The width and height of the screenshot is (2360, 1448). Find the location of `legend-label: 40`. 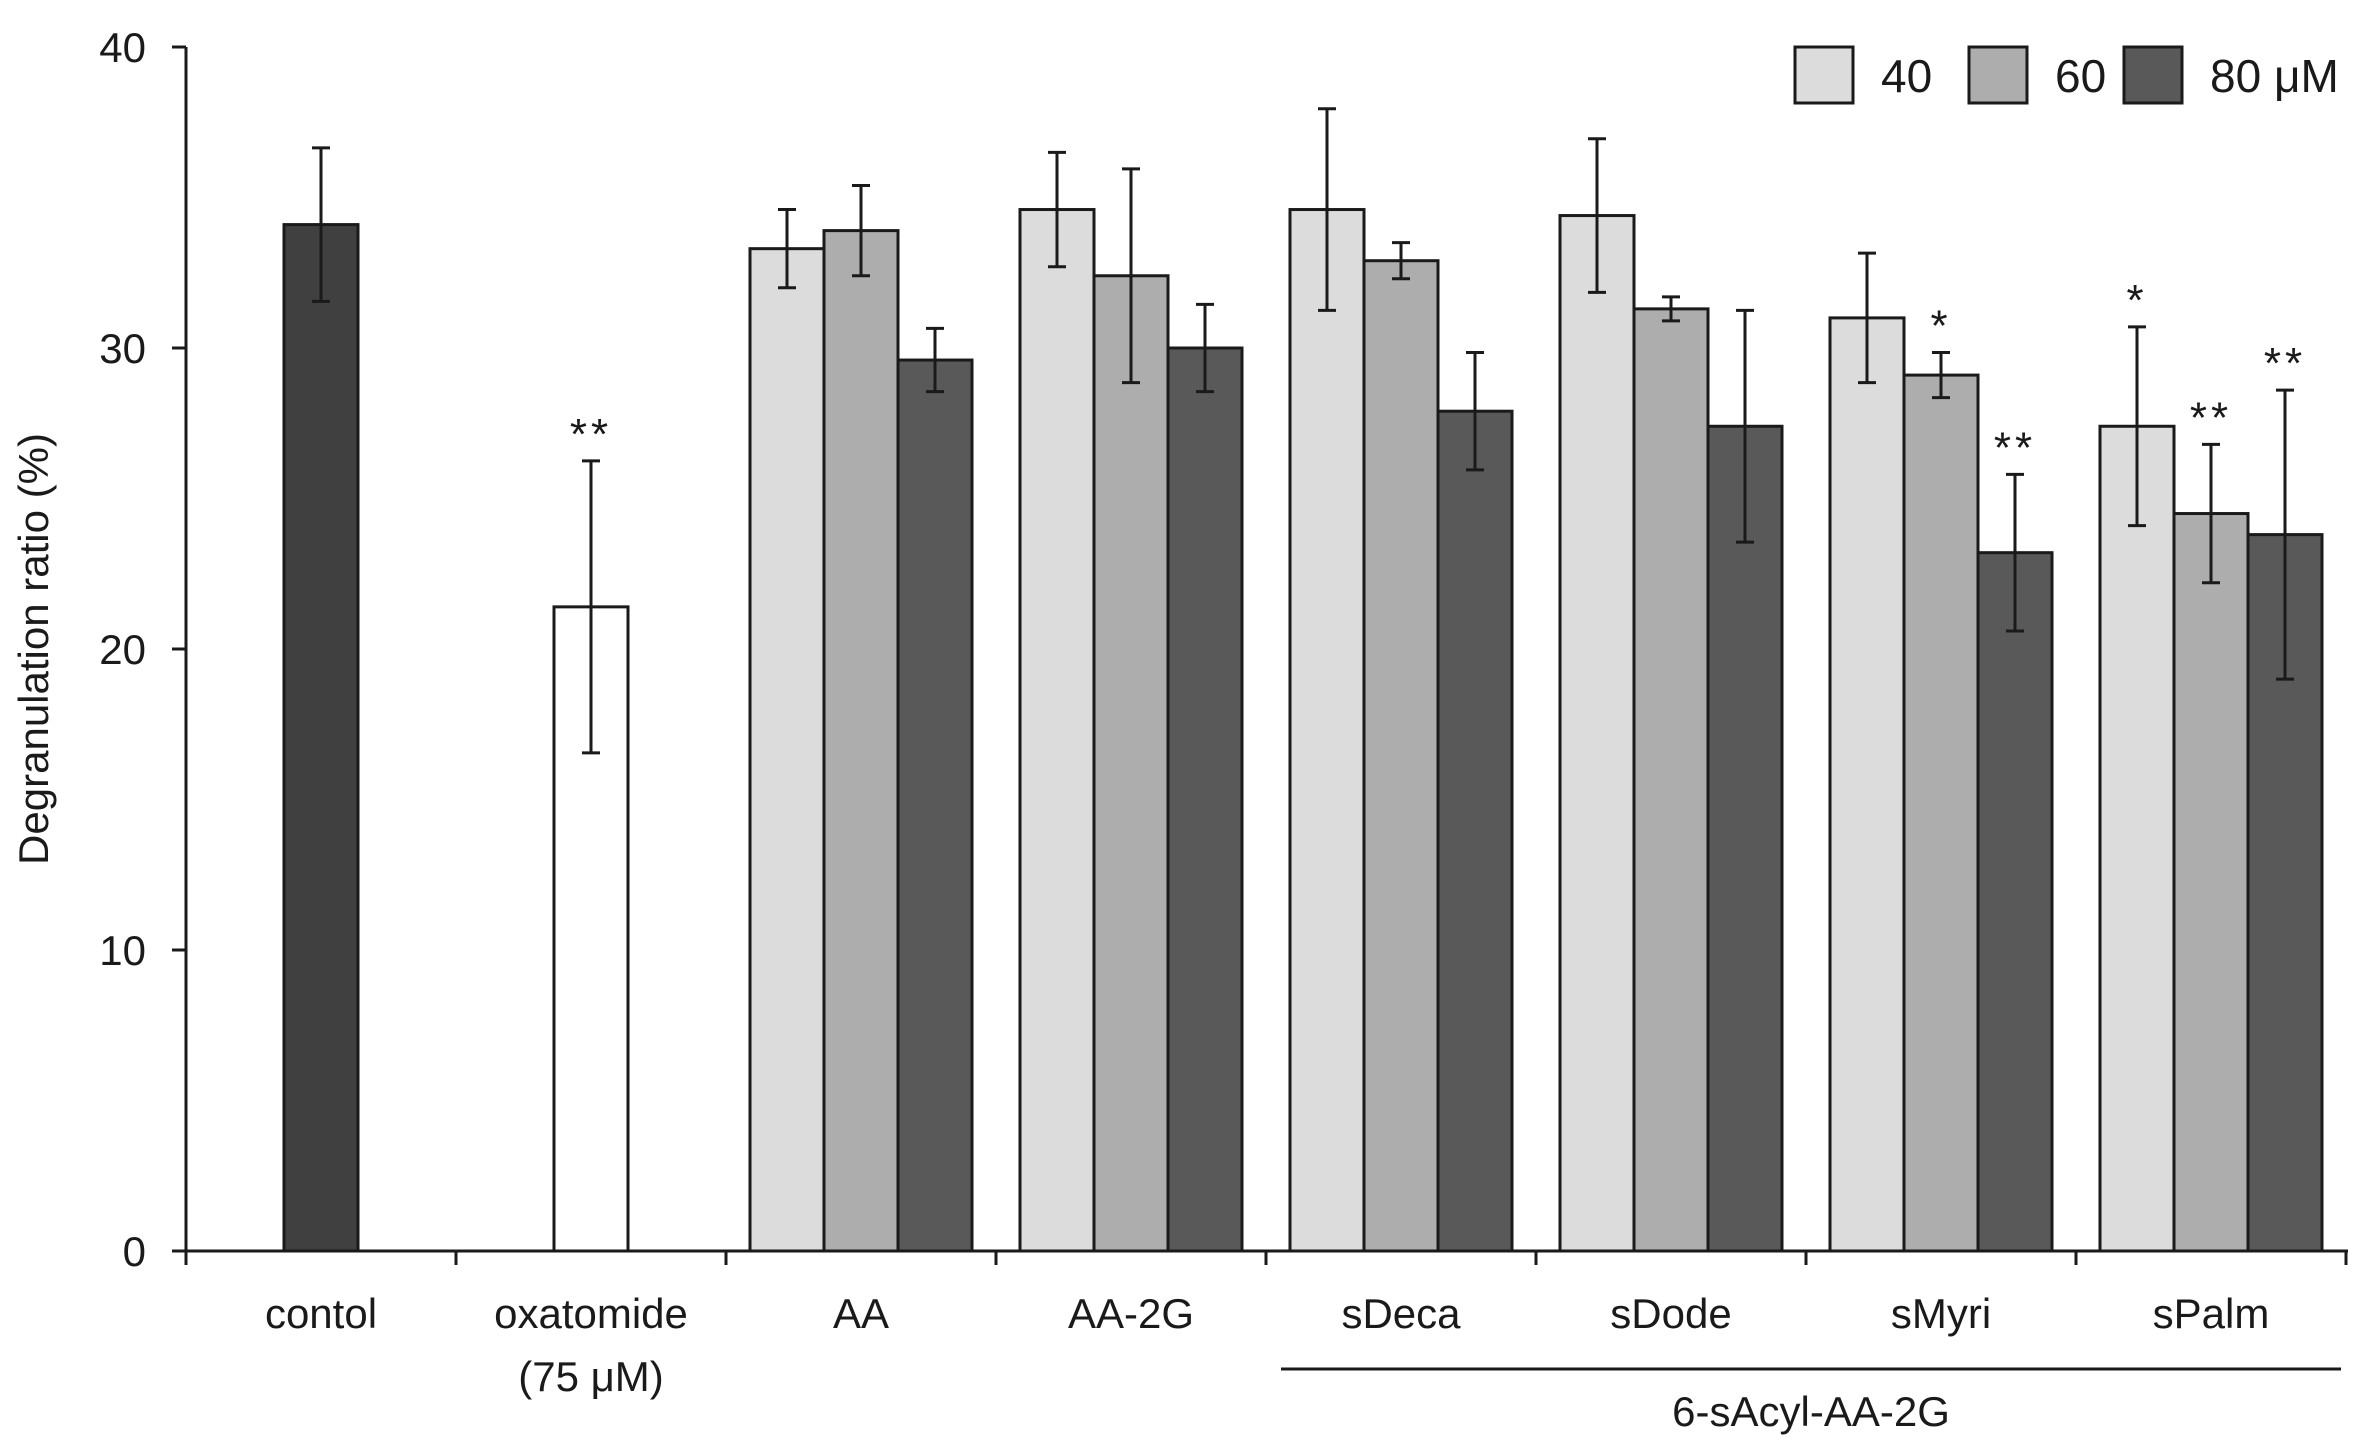

legend-label: 40 is located at coordinates (1906, 76).